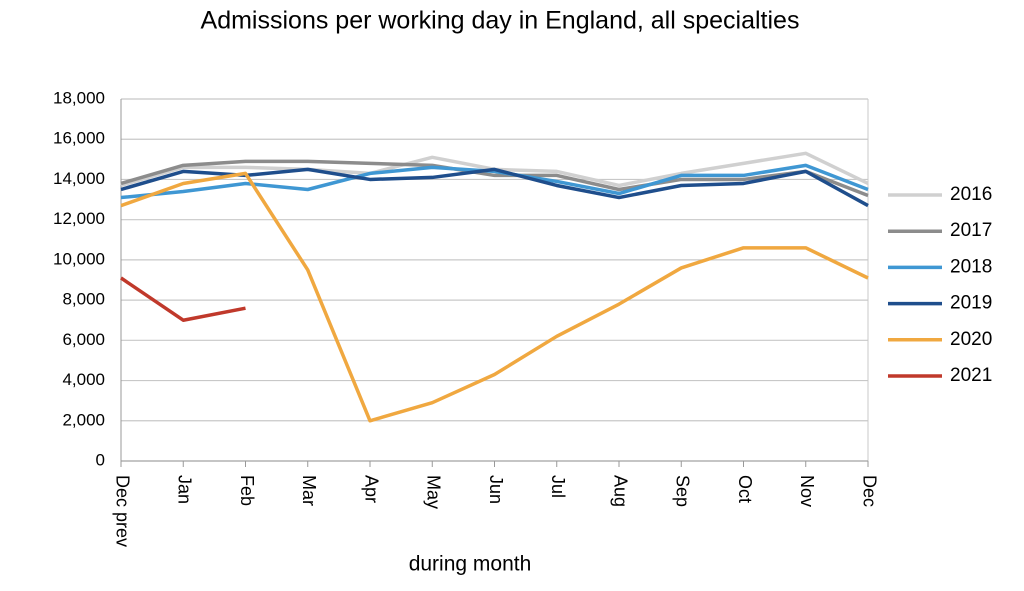  I want to click on x-tick-label: Aug, so click(620, 491).